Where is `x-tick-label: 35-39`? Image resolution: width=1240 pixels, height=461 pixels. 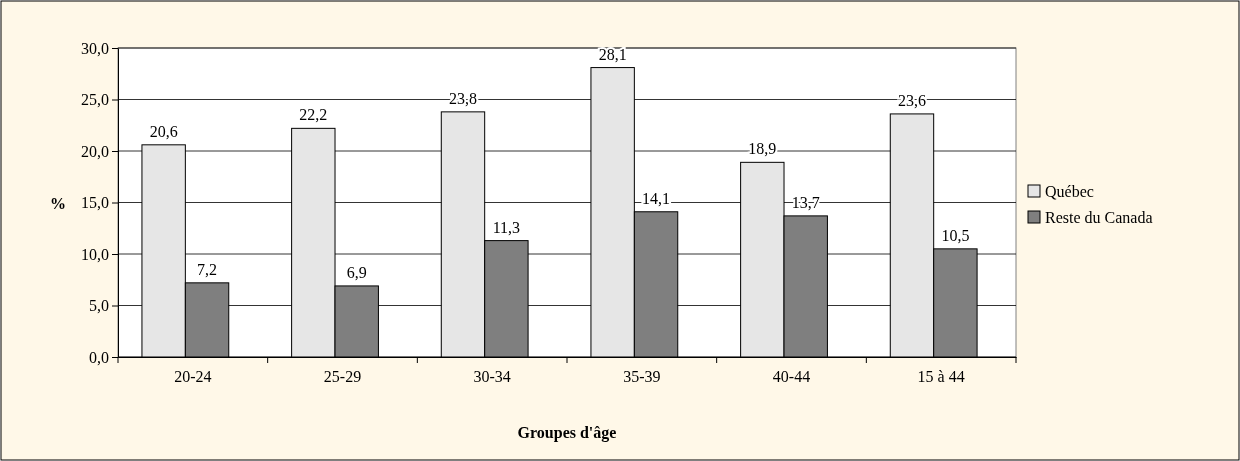
x-tick-label: 35-39 is located at coordinates (642, 377).